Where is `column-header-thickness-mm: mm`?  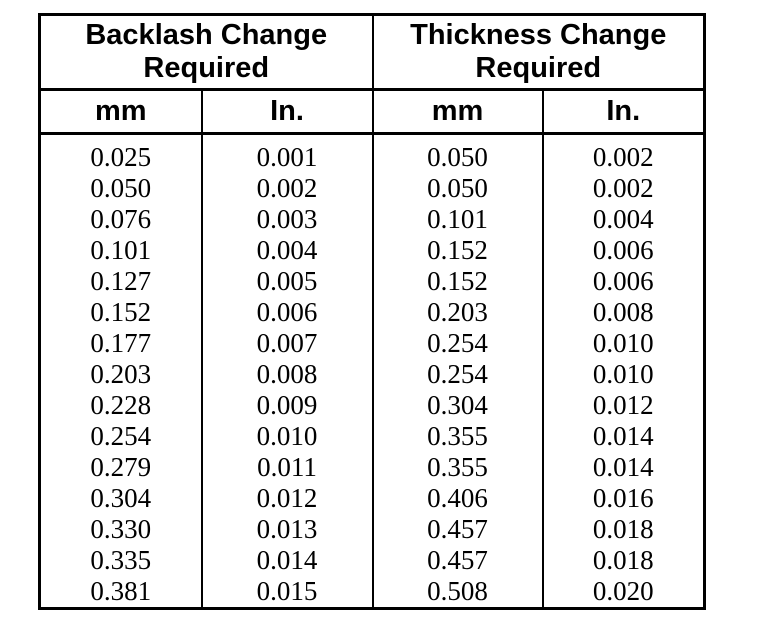
column-header-thickness-mm: mm is located at coordinates (457, 112).